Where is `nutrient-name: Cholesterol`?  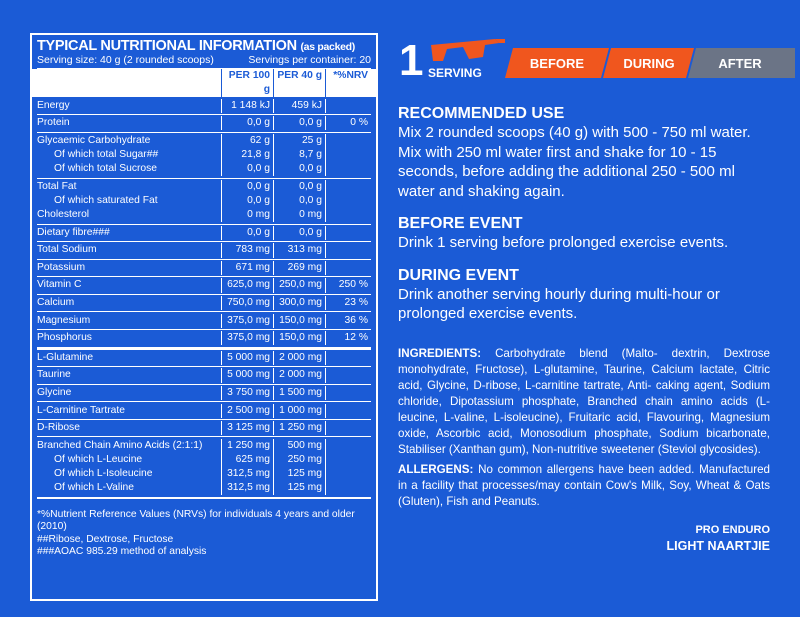
nutrient-name: Cholesterol is located at coordinates (63, 215).